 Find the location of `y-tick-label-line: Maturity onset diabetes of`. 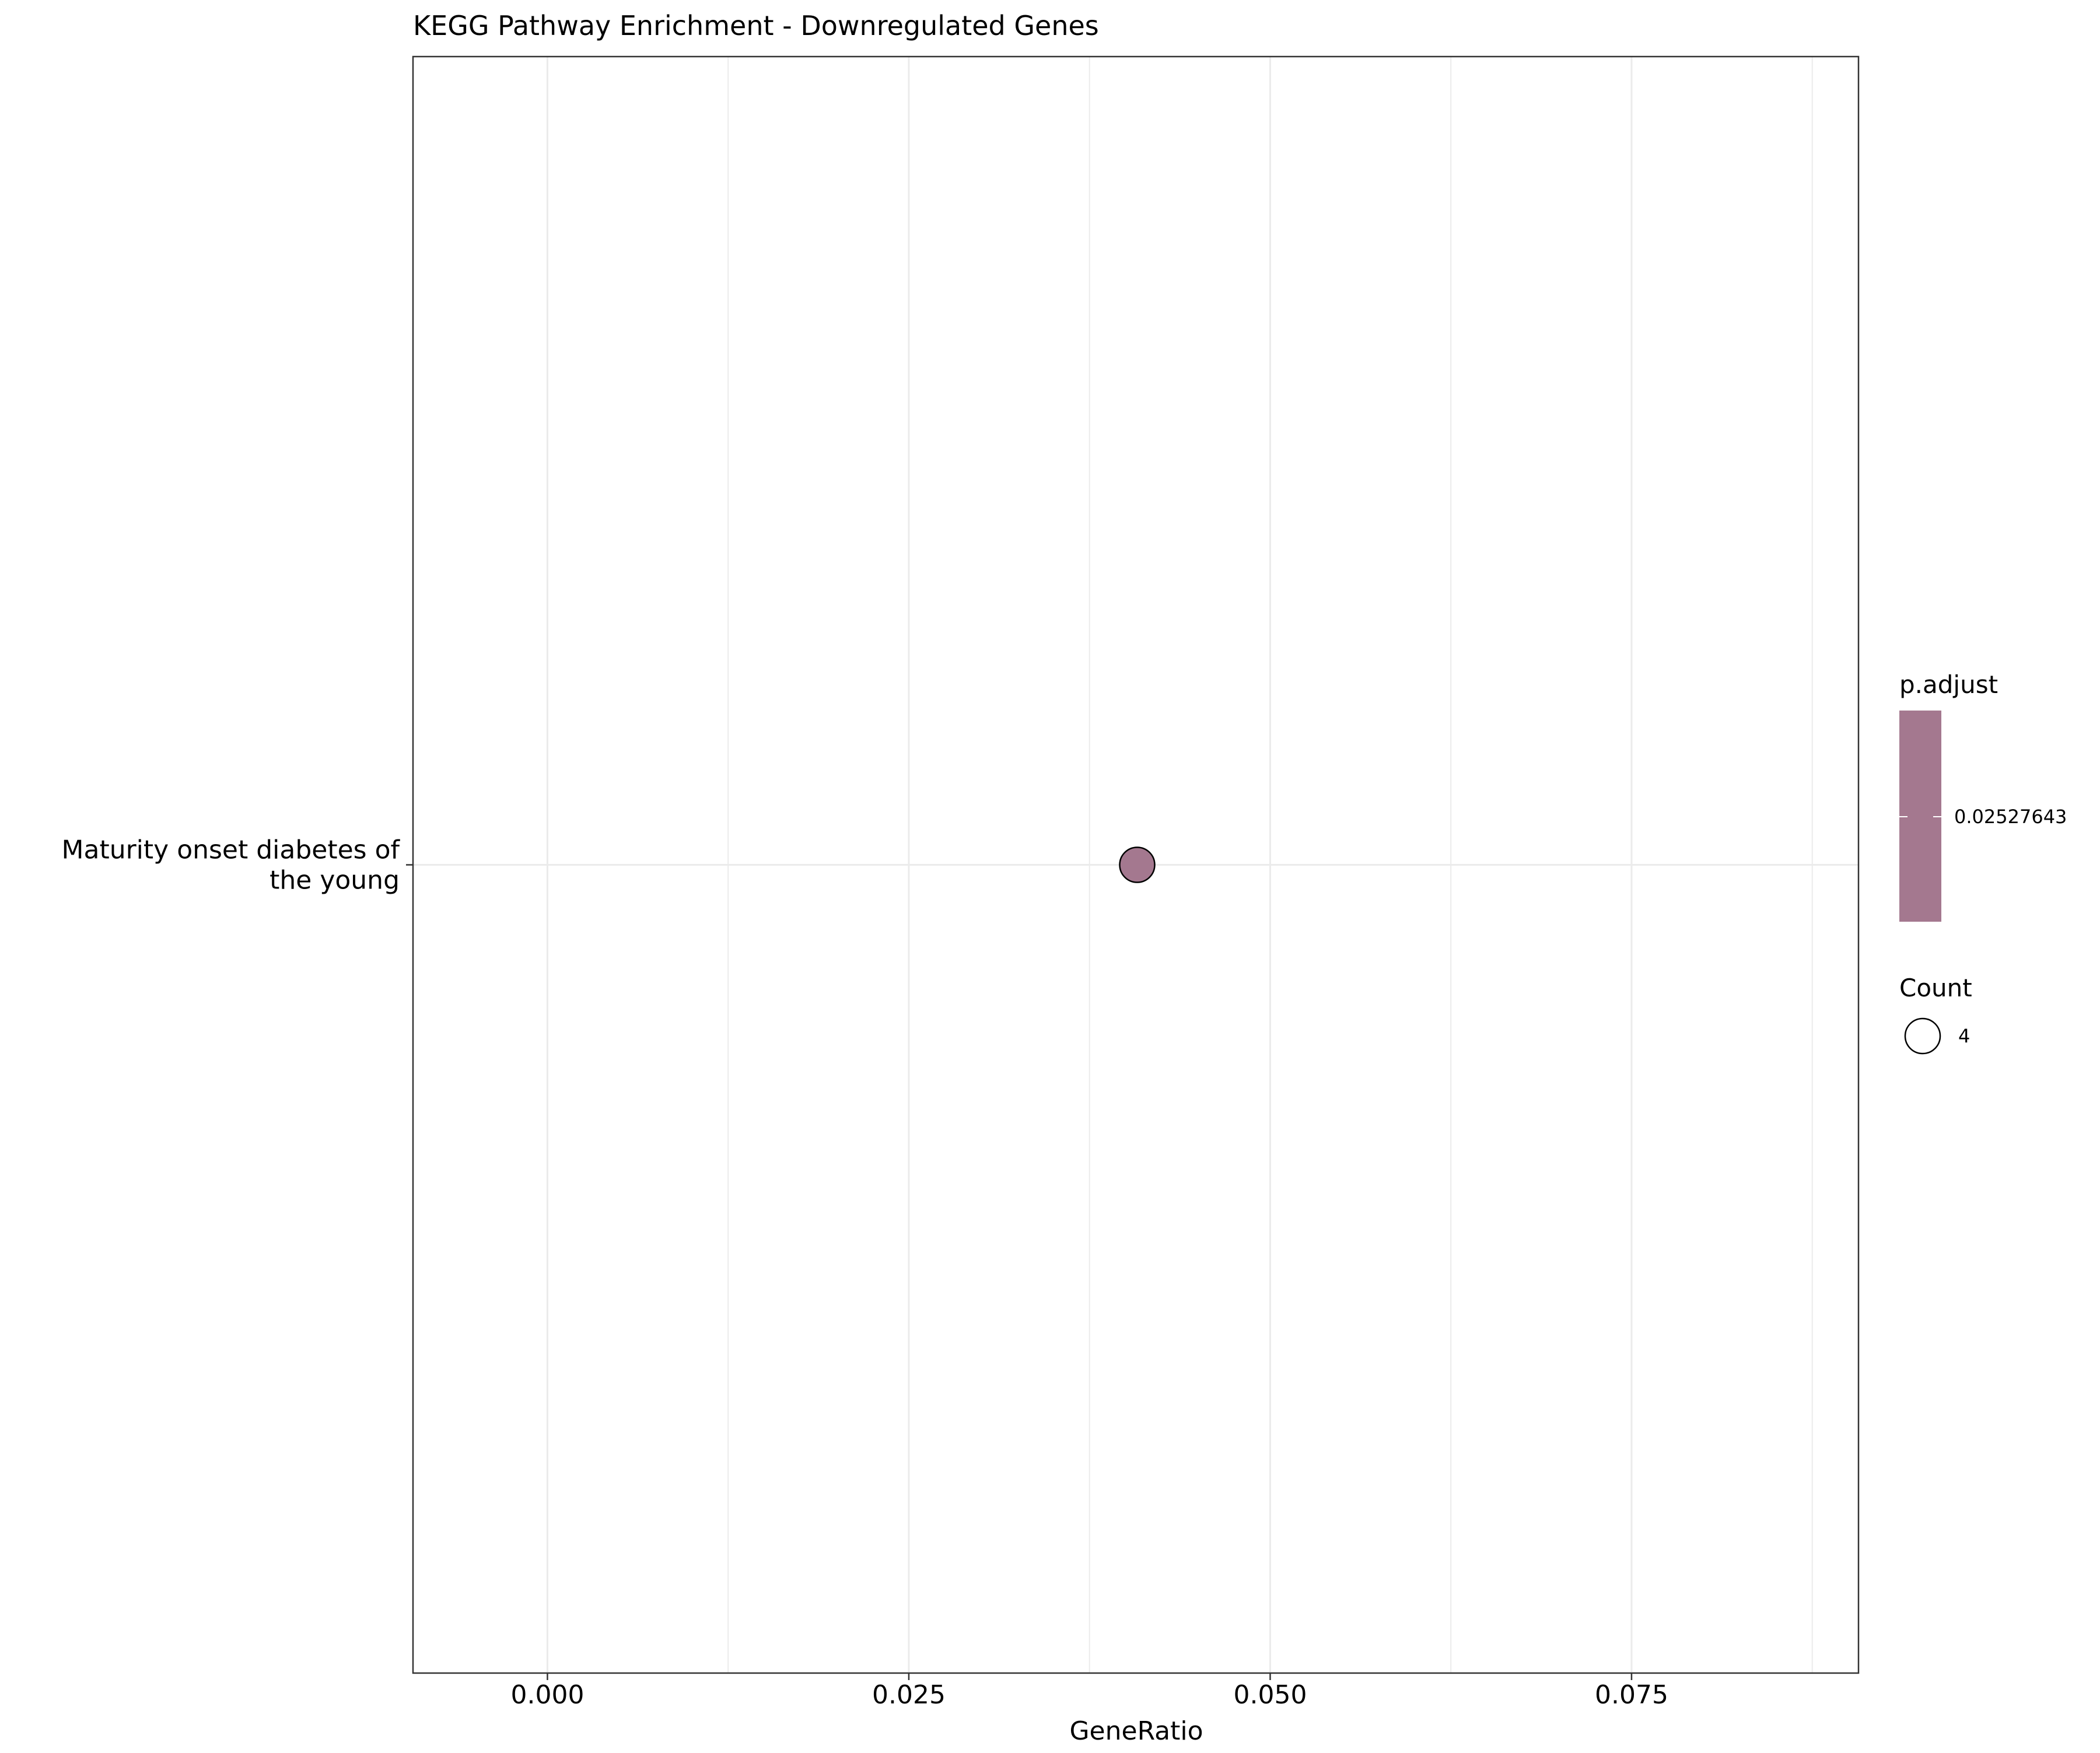

y-tick-label-line: Maturity onset diabetes of is located at coordinates (231, 850).